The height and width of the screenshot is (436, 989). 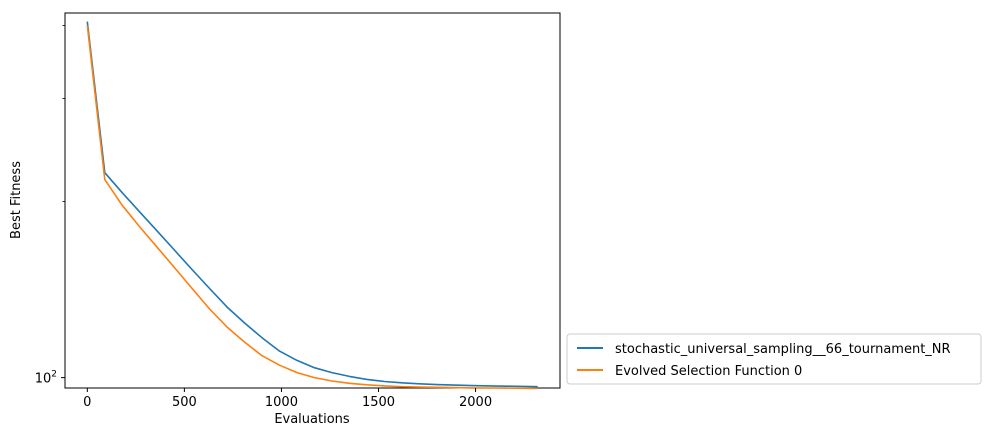 I want to click on x-axis: 0 500 1000 1500 2000, so click(x=287, y=399).